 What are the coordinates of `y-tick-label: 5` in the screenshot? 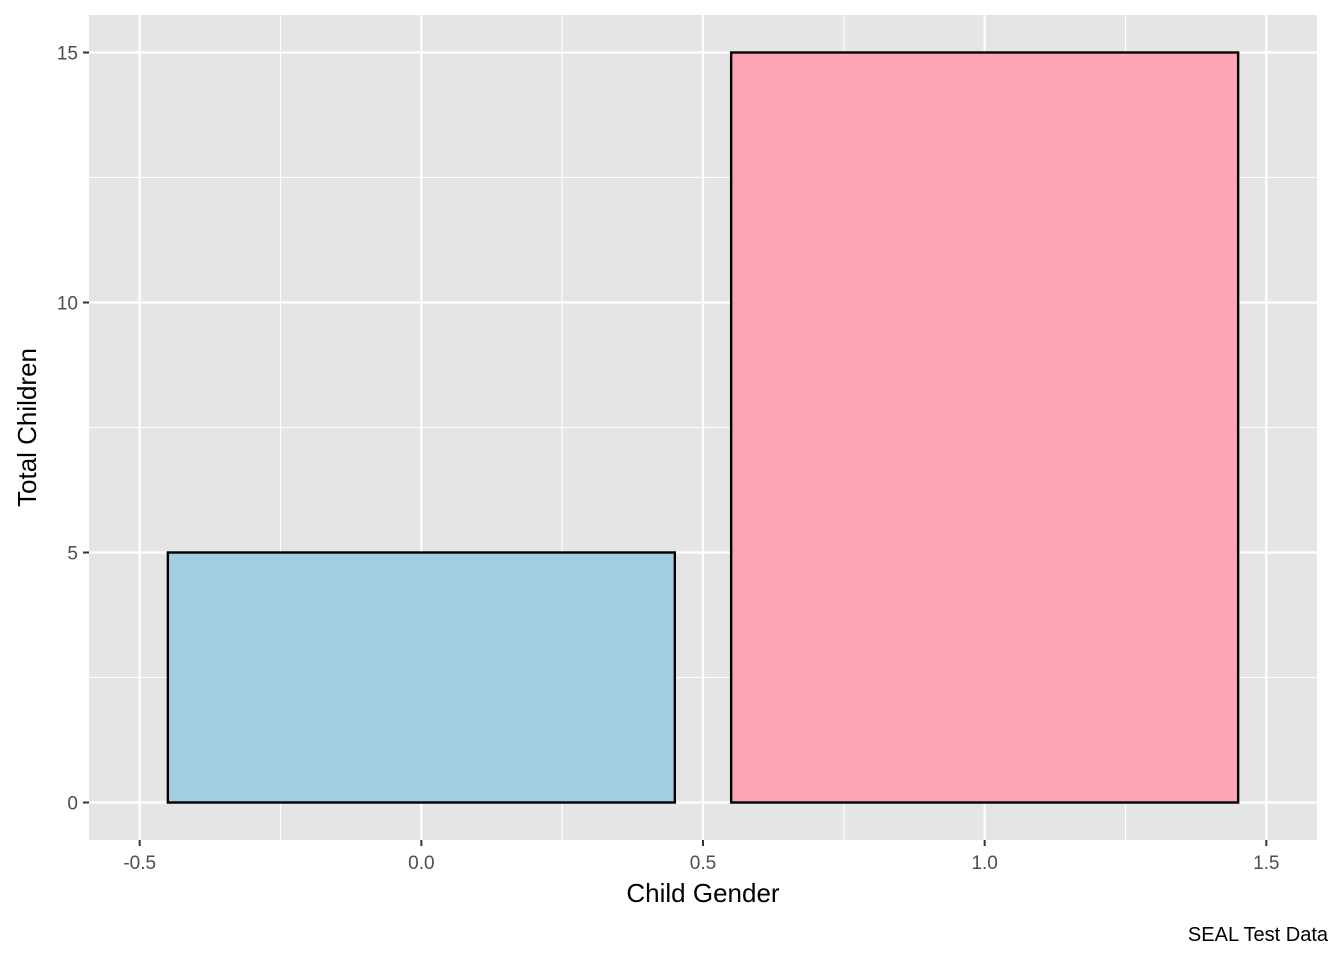 It's located at (72, 554).